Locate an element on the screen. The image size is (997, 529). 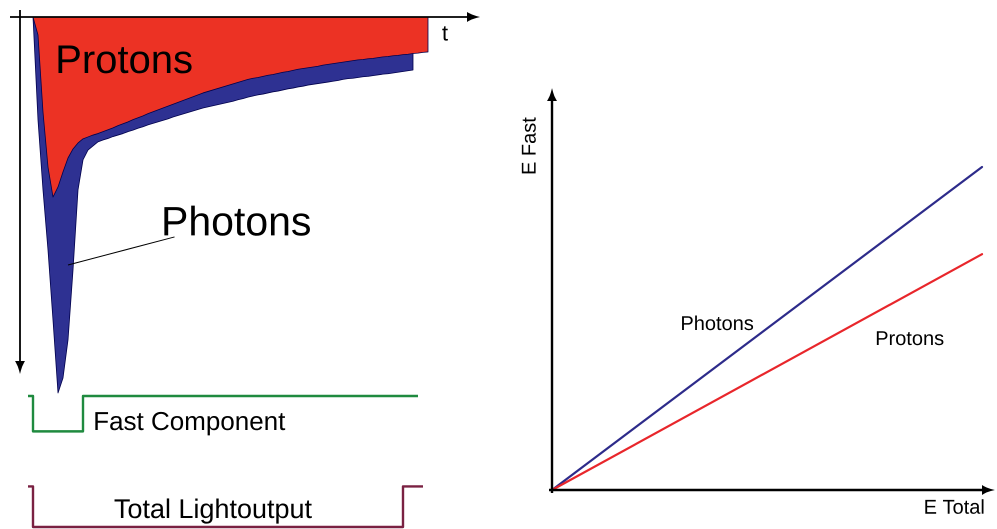
y-axis-title: E Fast is located at coordinates (529, 145).